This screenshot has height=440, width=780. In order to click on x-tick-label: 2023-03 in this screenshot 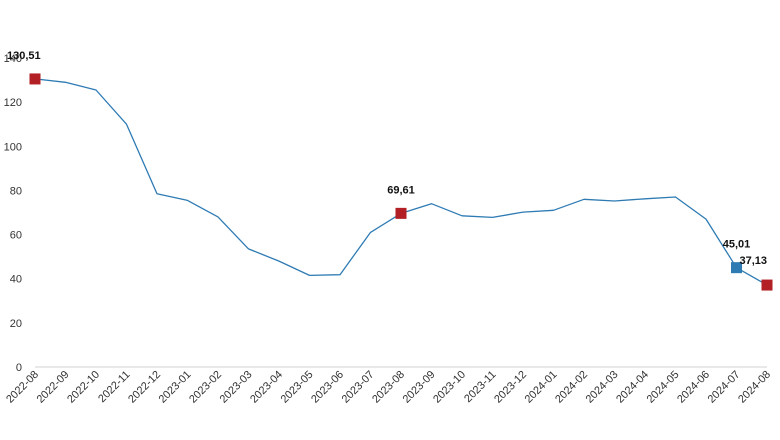, I will do `click(236, 387)`.